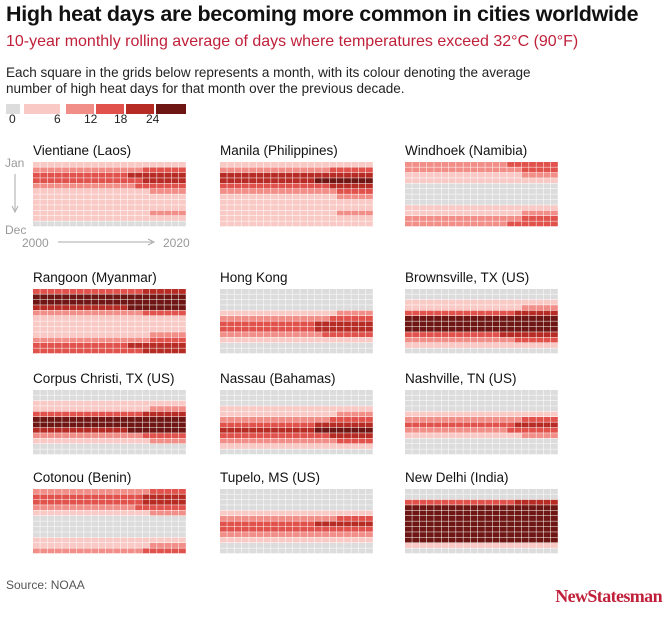  Describe the element at coordinates (296, 321) in the screenshot. I see `heatmap-grid` at that location.